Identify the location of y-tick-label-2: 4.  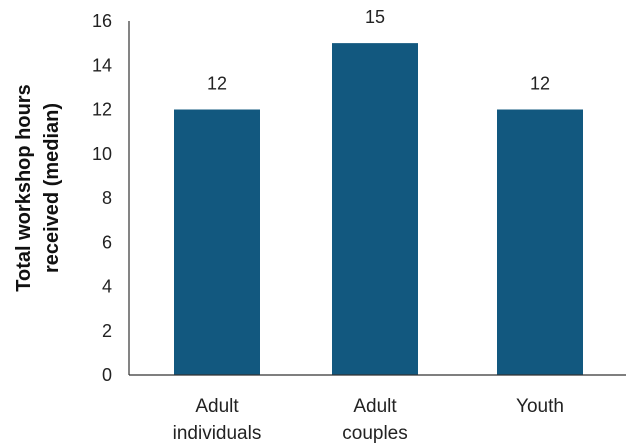
(107, 287).